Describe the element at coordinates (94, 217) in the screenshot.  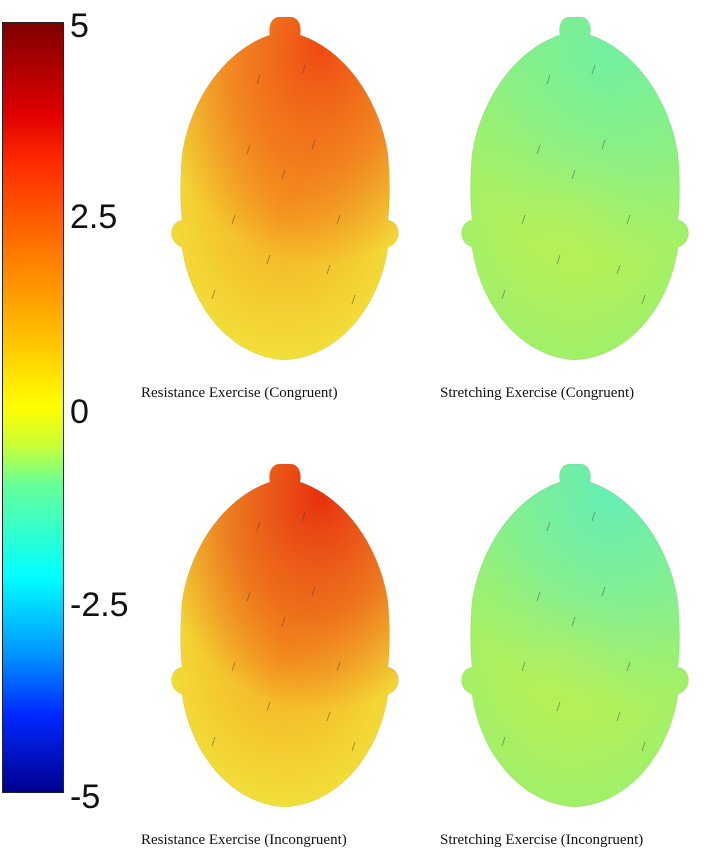
I see `colorbar-tick-high: 2.5` at that location.